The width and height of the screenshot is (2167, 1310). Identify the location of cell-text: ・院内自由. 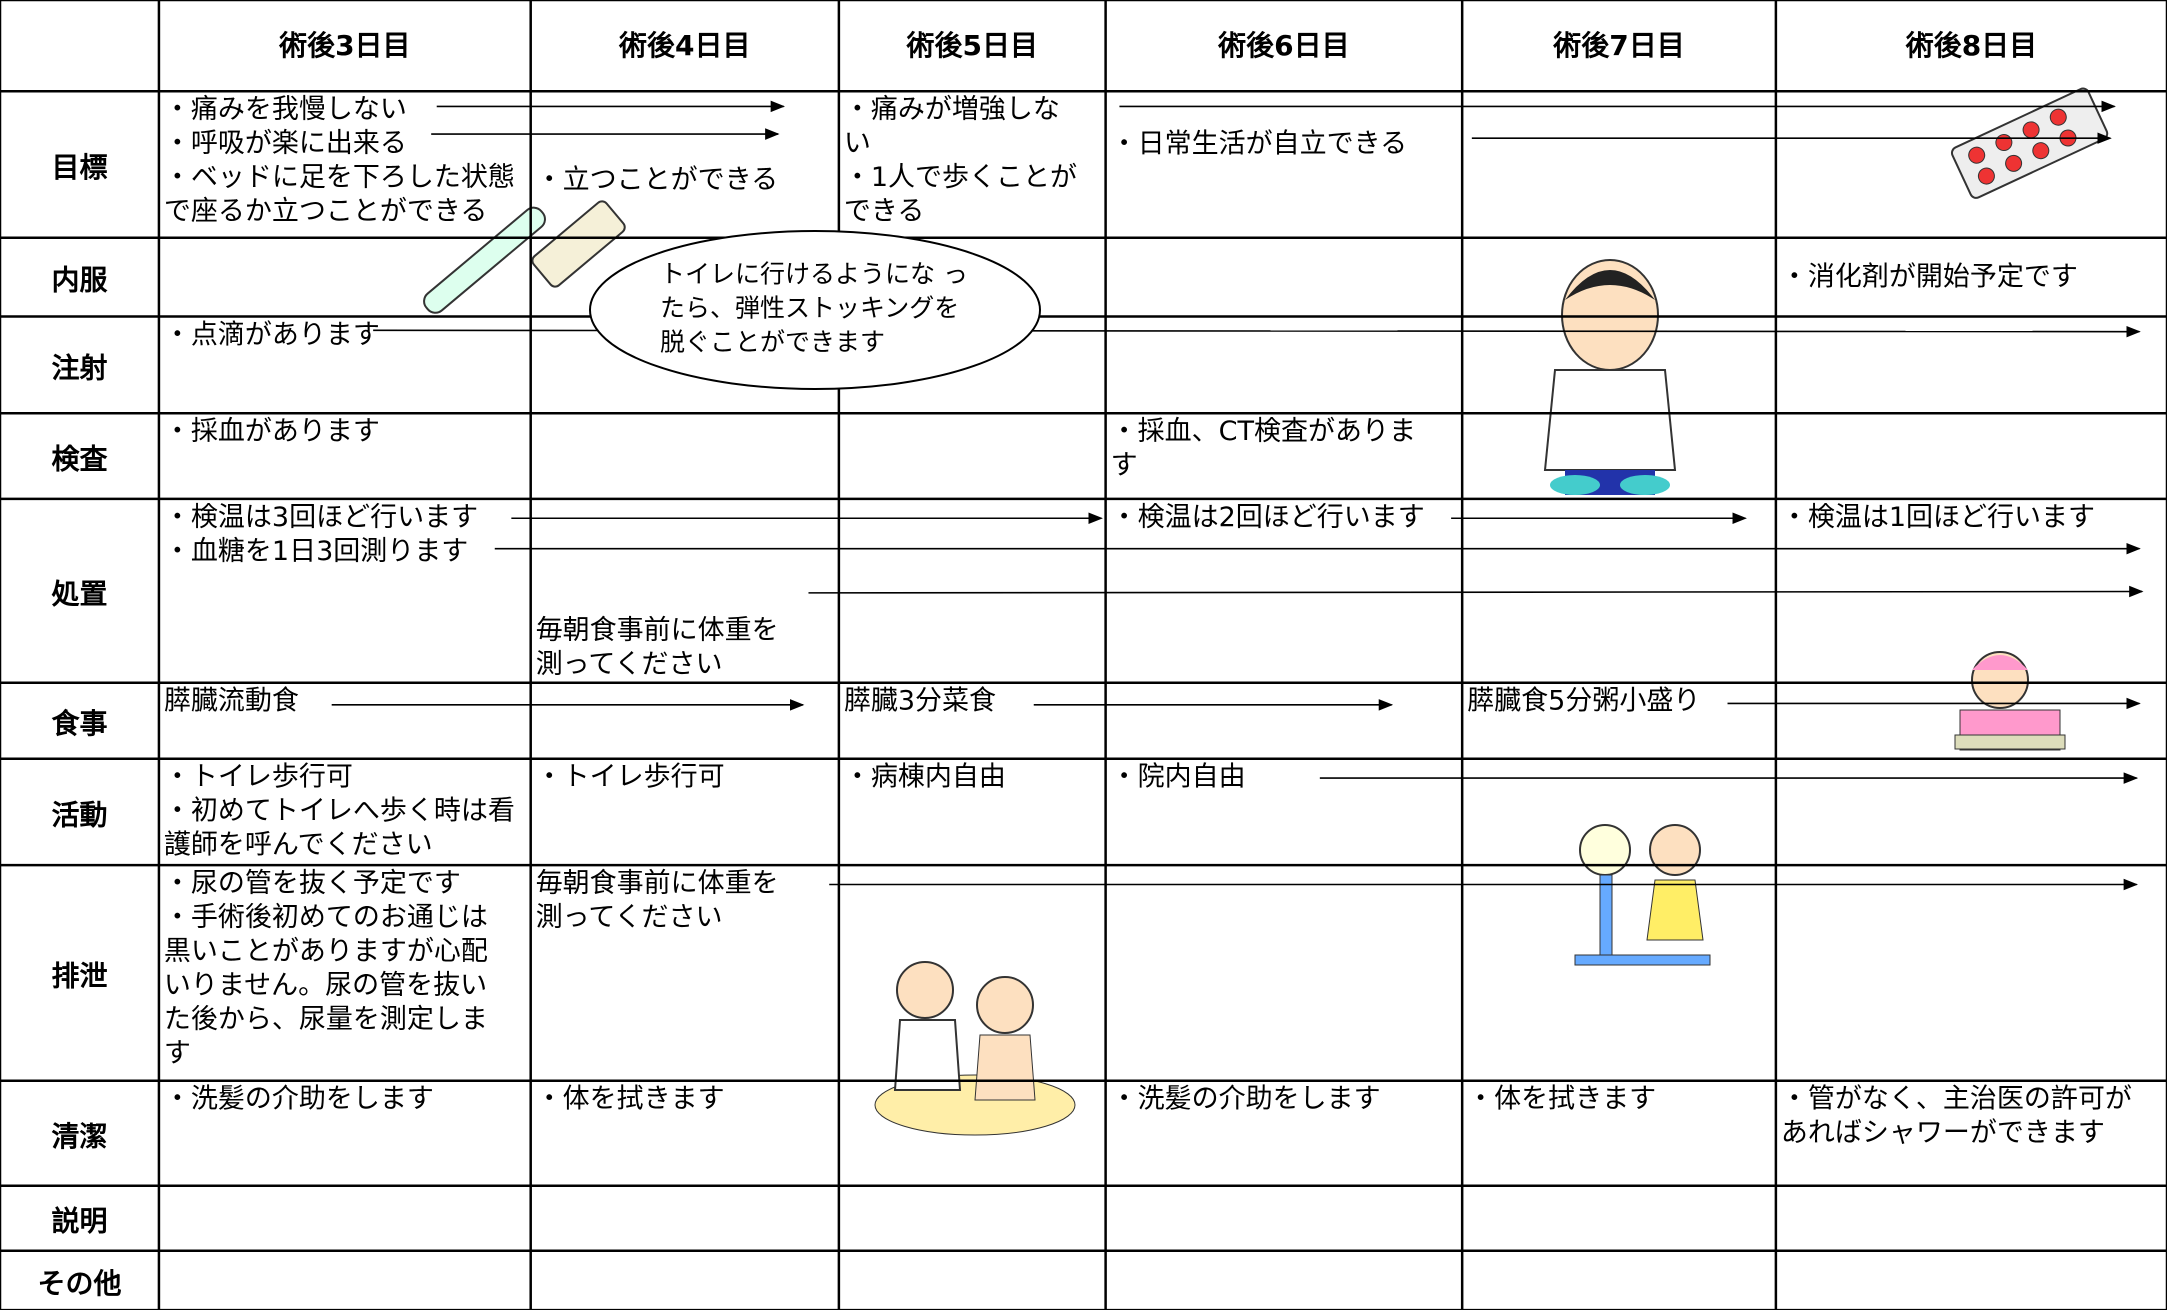
(1178, 777).